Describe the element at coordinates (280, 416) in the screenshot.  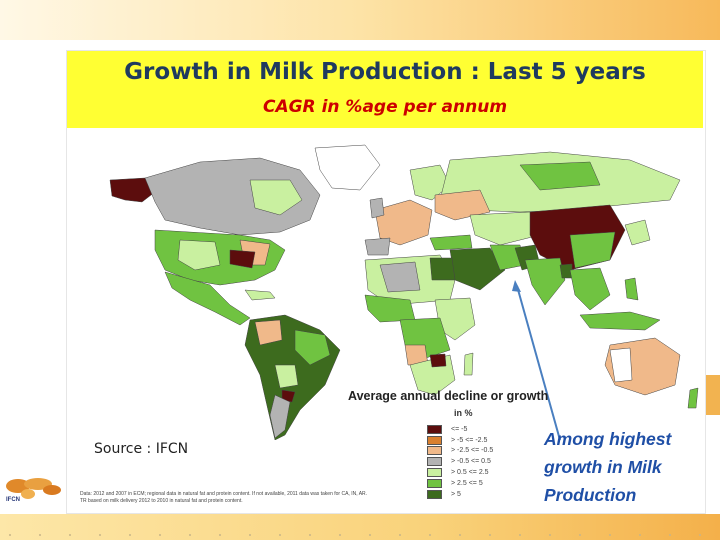
I see `map-region-argentina` at that location.